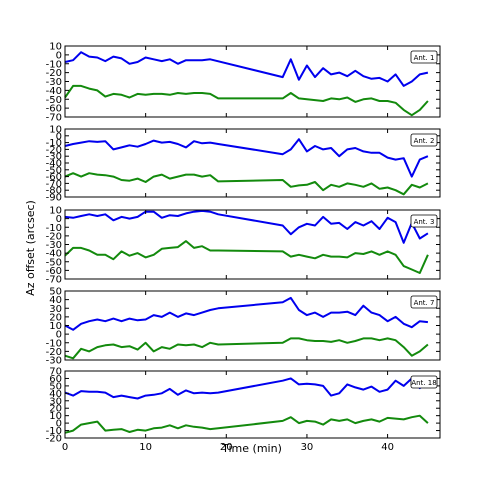  Describe the element at coordinates (55, 379) in the screenshot. I see `y-tick-label: 60` at that location.